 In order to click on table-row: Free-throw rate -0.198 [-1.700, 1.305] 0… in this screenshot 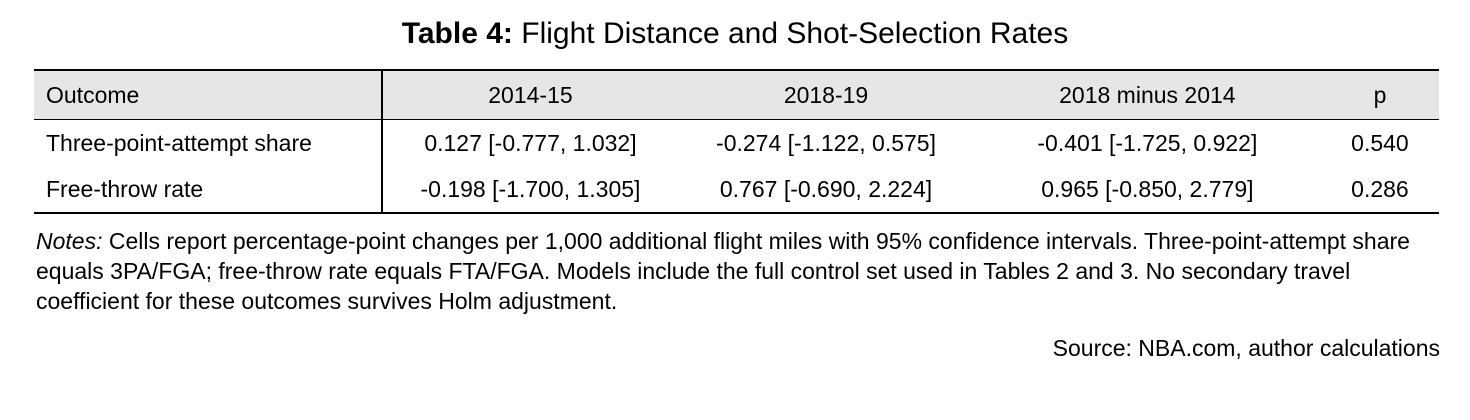, I will do `click(736, 189)`.